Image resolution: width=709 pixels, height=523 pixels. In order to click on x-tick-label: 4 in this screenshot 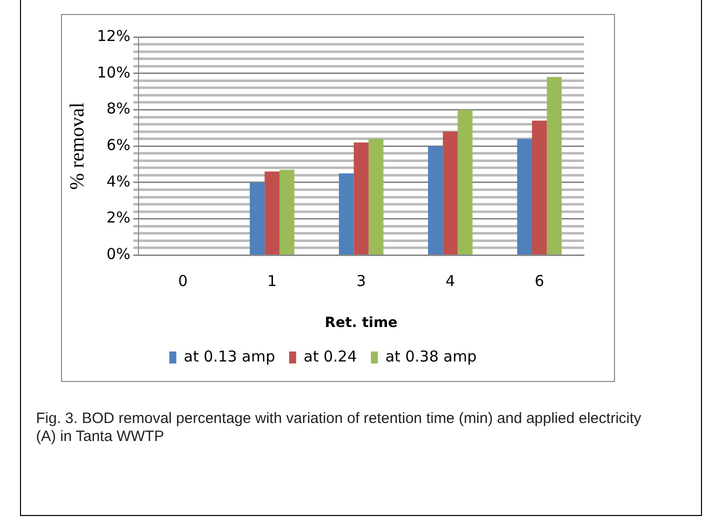, I will do `click(451, 281)`.